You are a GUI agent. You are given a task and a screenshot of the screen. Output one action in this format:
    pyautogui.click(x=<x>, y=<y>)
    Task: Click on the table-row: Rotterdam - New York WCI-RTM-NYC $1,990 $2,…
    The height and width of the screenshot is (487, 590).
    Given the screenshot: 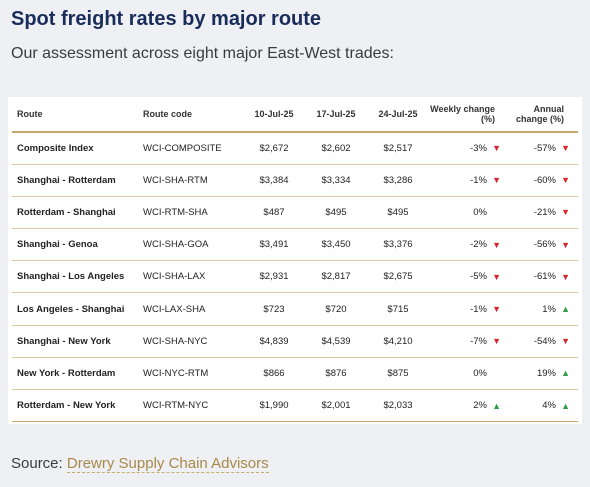 What is the action you would take?
    pyautogui.click(x=295, y=406)
    